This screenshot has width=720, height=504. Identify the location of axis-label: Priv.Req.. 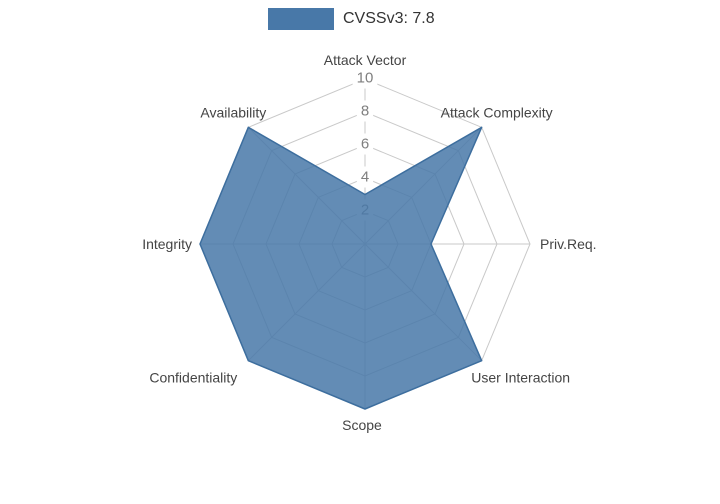
(568, 244).